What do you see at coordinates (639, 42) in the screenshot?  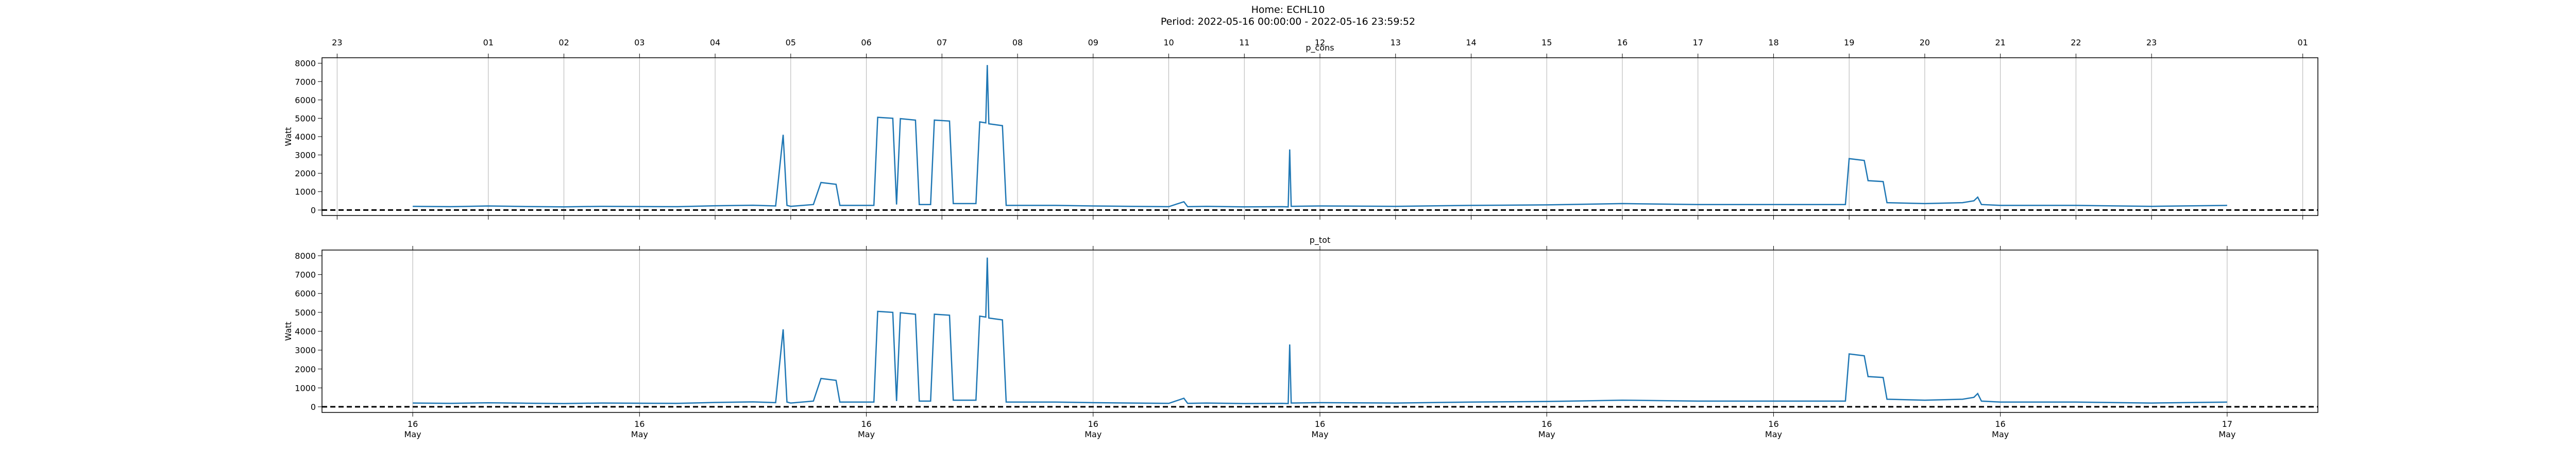 I see `x-tick-label: 03` at bounding box center [639, 42].